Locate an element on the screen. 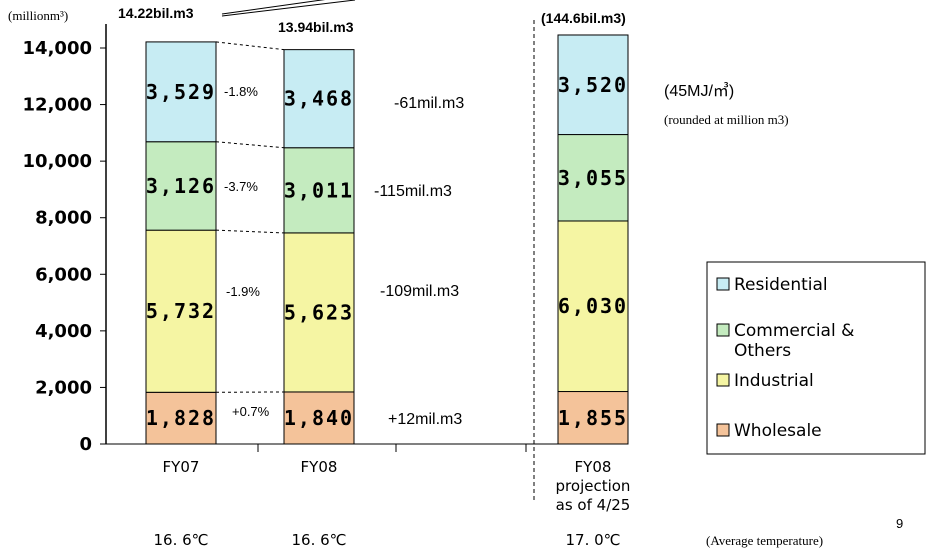  legend-label: Wholesale is located at coordinates (778, 431).